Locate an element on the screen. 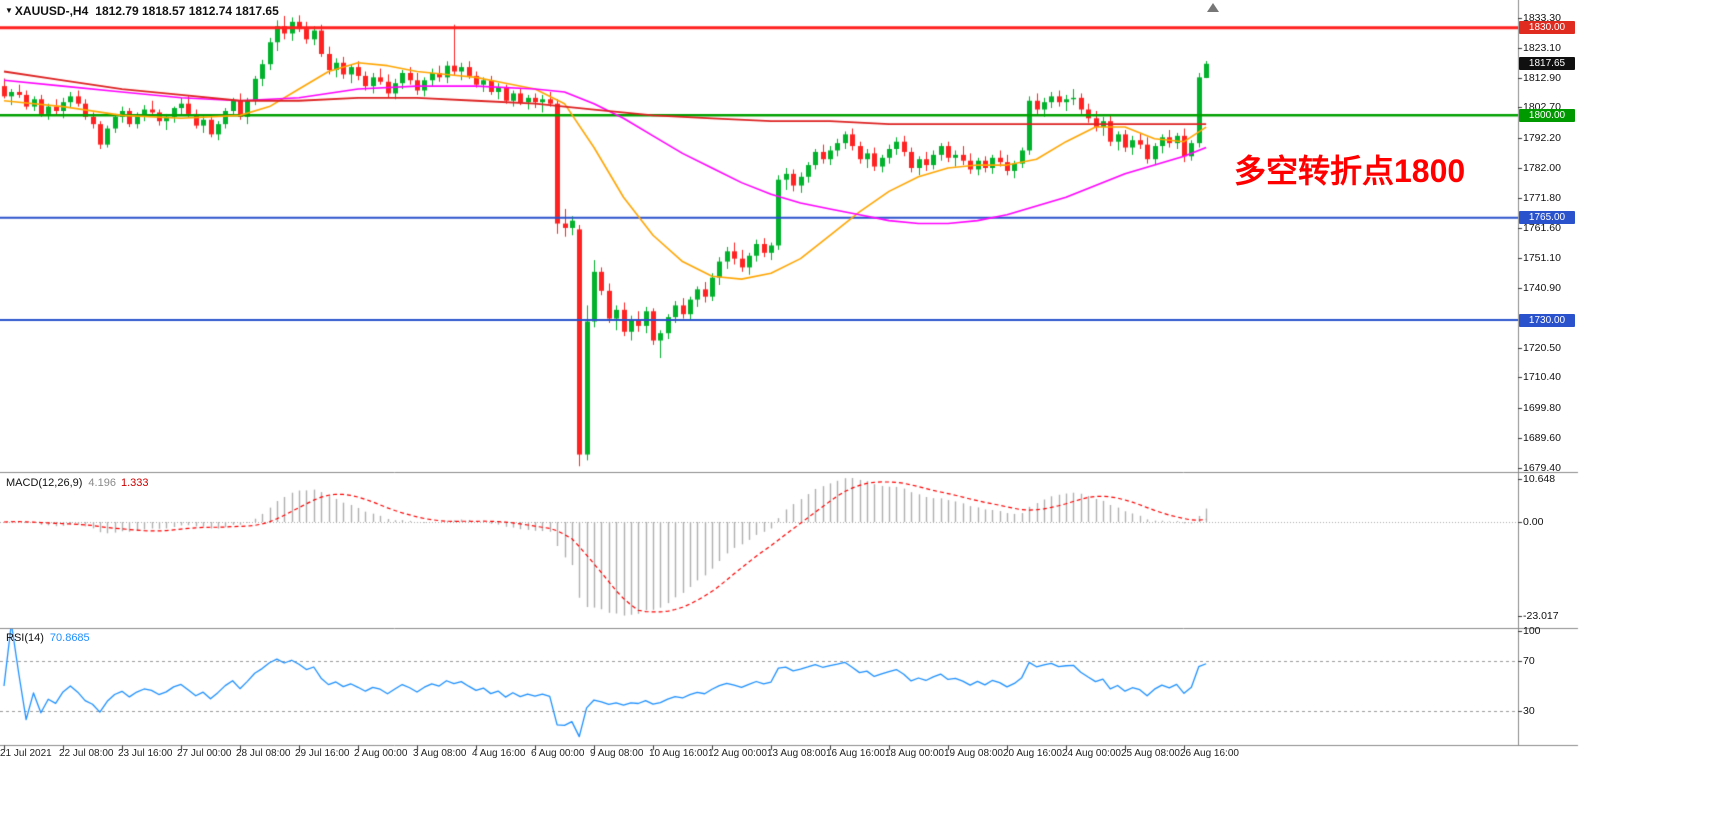 This screenshot has width=1730, height=838. price-tick-label: 1771.80 is located at coordinates (1542, 197).